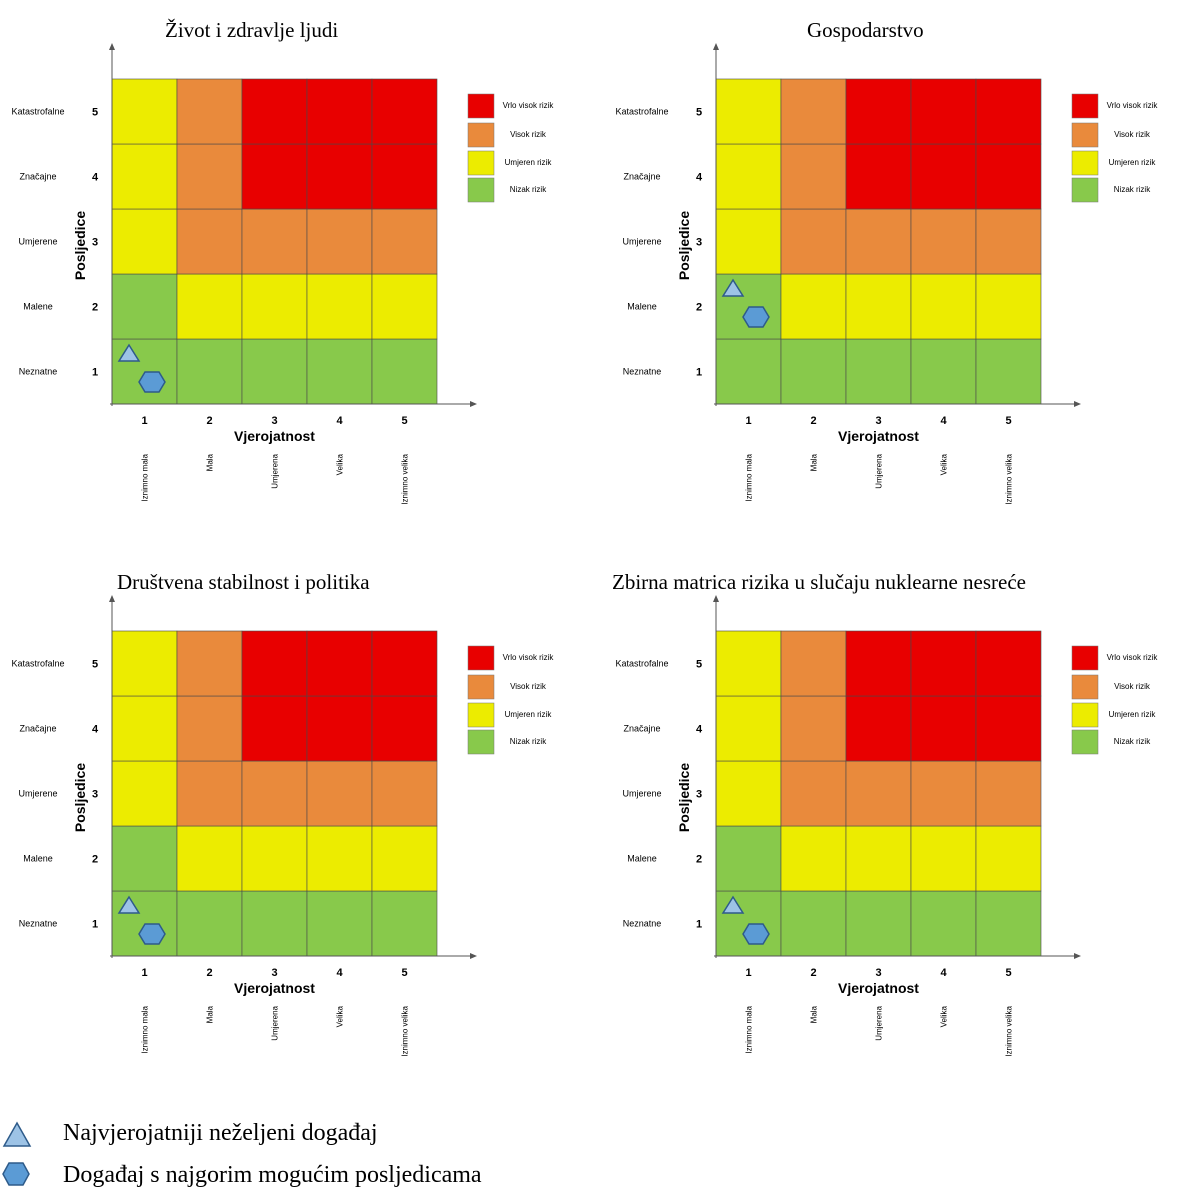  I want to click on x-tick-label: 1, so click(748, 421).